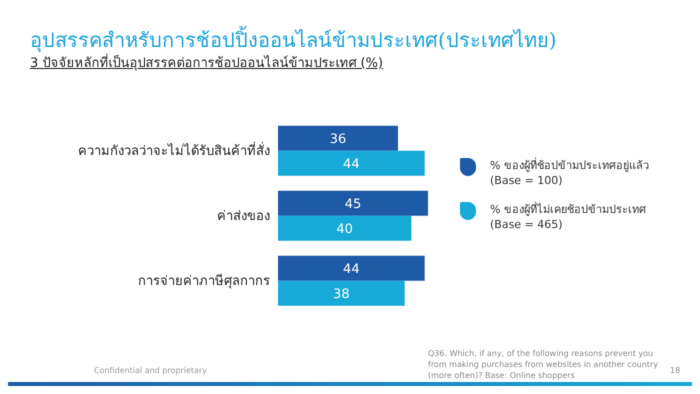  What do you see at coordinates (174, 151) in the screenshot?
I see `y-tick-label: ความกังวลว่าจะไม่ได้รับสินค้าที่สั่ง` at bounding box center [174, 151].